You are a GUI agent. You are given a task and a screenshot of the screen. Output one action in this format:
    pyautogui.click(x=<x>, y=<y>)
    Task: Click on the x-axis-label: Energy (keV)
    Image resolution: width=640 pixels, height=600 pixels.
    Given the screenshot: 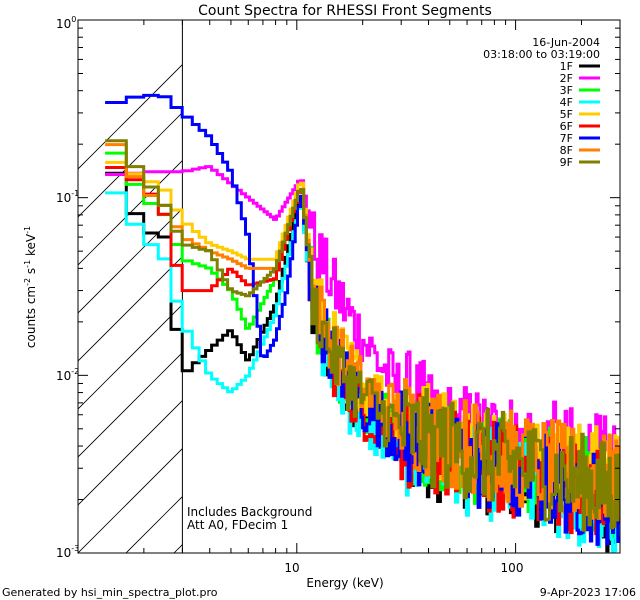 What is the action you would take?
    pyautogui.click(x=344, y=583)
    